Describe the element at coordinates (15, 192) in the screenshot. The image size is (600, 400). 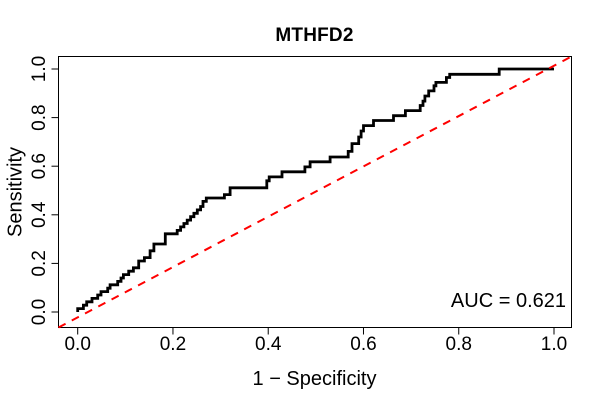
I see `y-axis-label: Sensitivity` at that location.